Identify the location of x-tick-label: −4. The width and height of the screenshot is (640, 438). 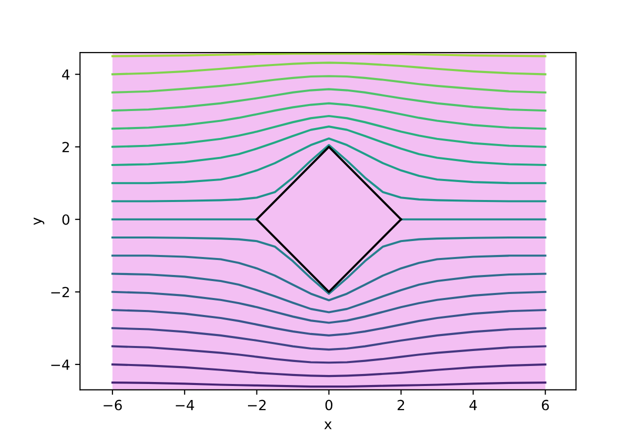
(185, 405).